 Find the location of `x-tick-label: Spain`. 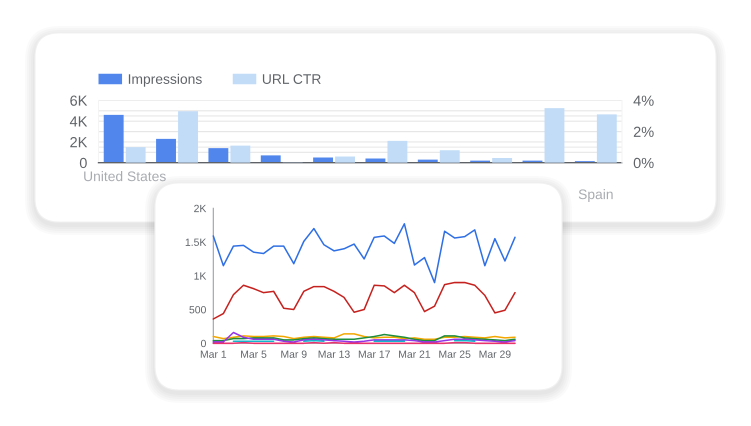

x-tick-label: Spain is located at coordinates (595, 195).